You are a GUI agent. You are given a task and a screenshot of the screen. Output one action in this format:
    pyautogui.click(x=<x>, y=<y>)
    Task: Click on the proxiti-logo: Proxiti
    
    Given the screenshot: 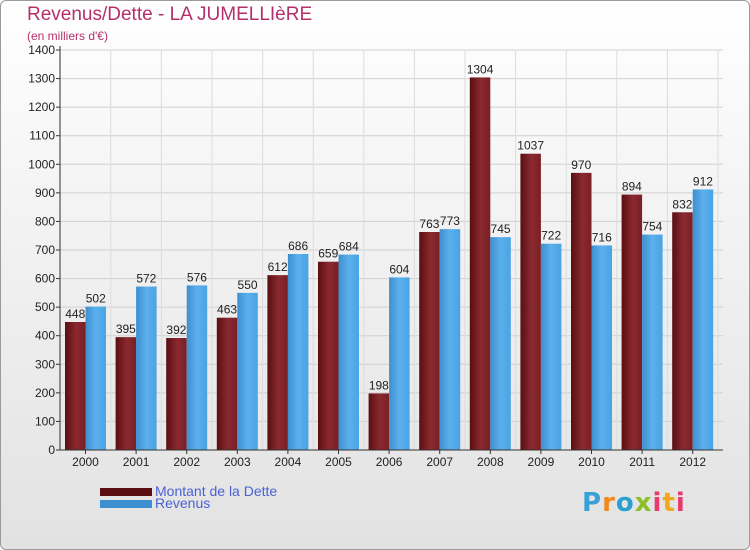 What is the action you would take?
    pyautogui.click(x=634, y=503)
    